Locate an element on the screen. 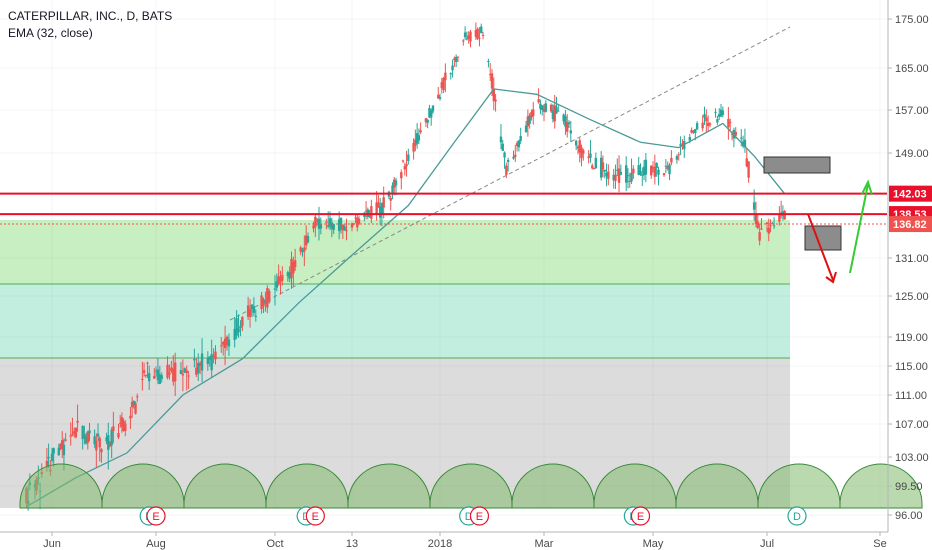  arrow-down-line is located at coordinates (820, 247).